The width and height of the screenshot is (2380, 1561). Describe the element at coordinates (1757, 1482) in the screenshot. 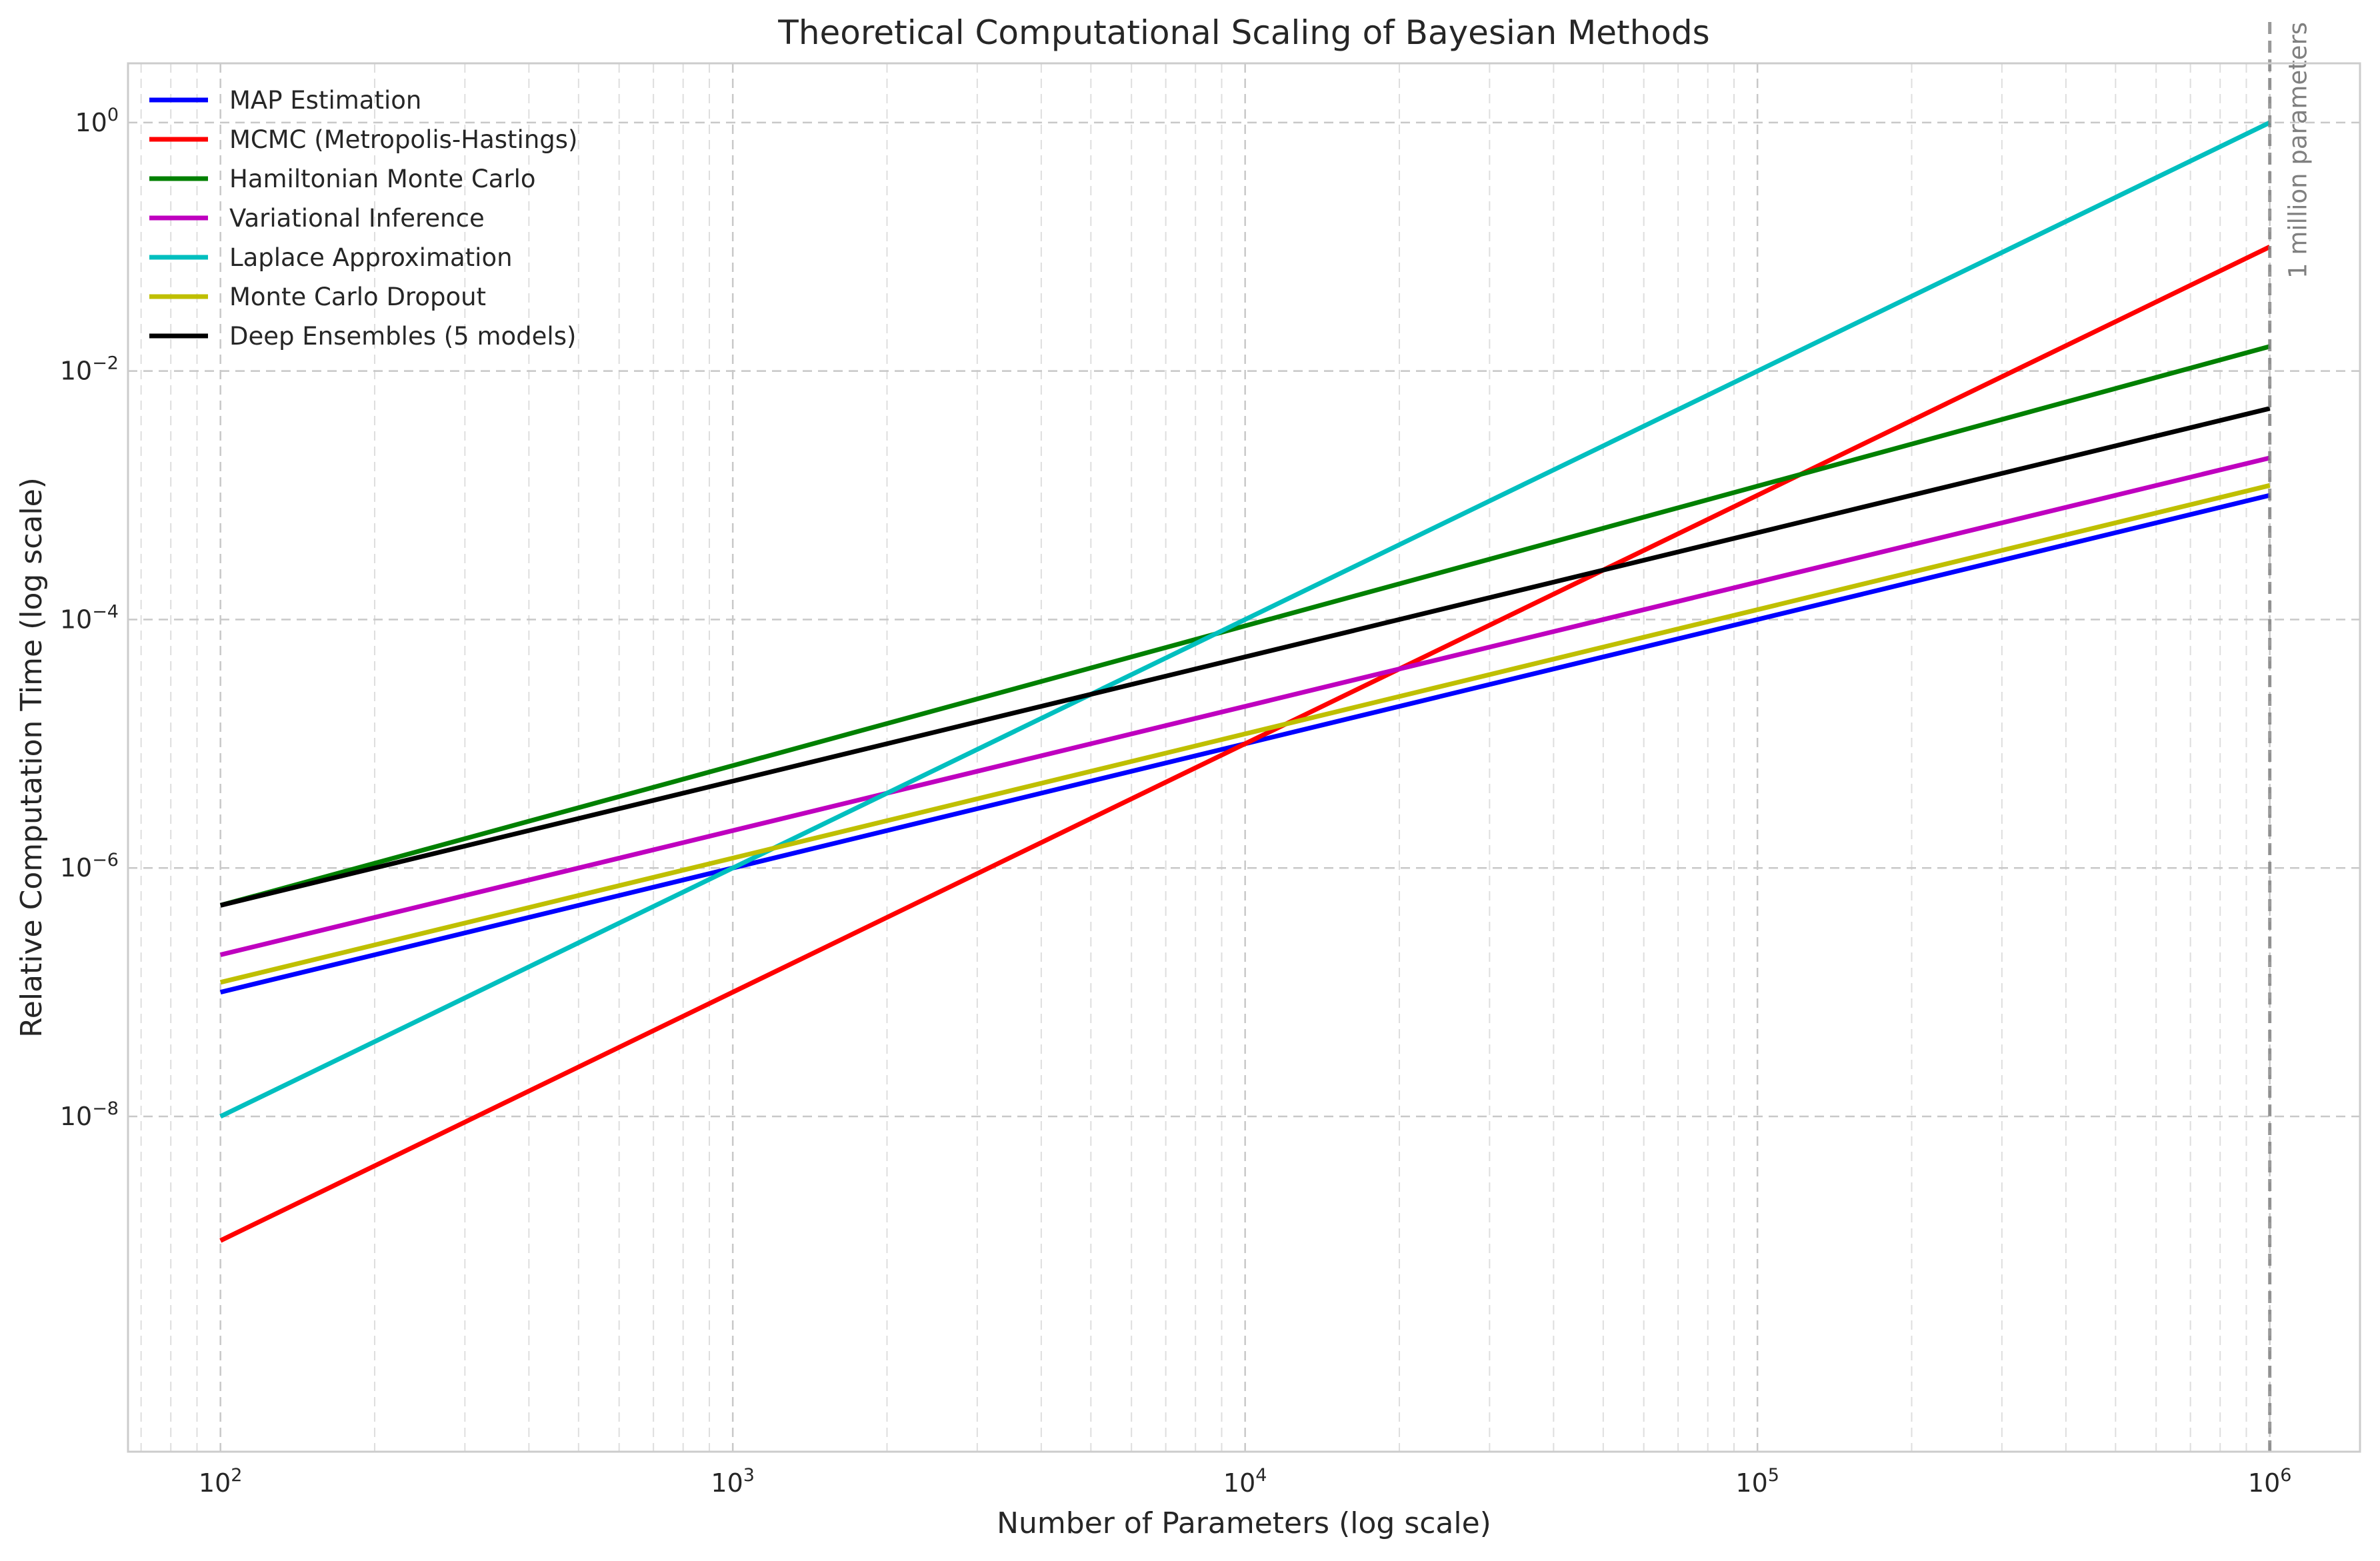

I see `x-tick-label: 105` at that location.